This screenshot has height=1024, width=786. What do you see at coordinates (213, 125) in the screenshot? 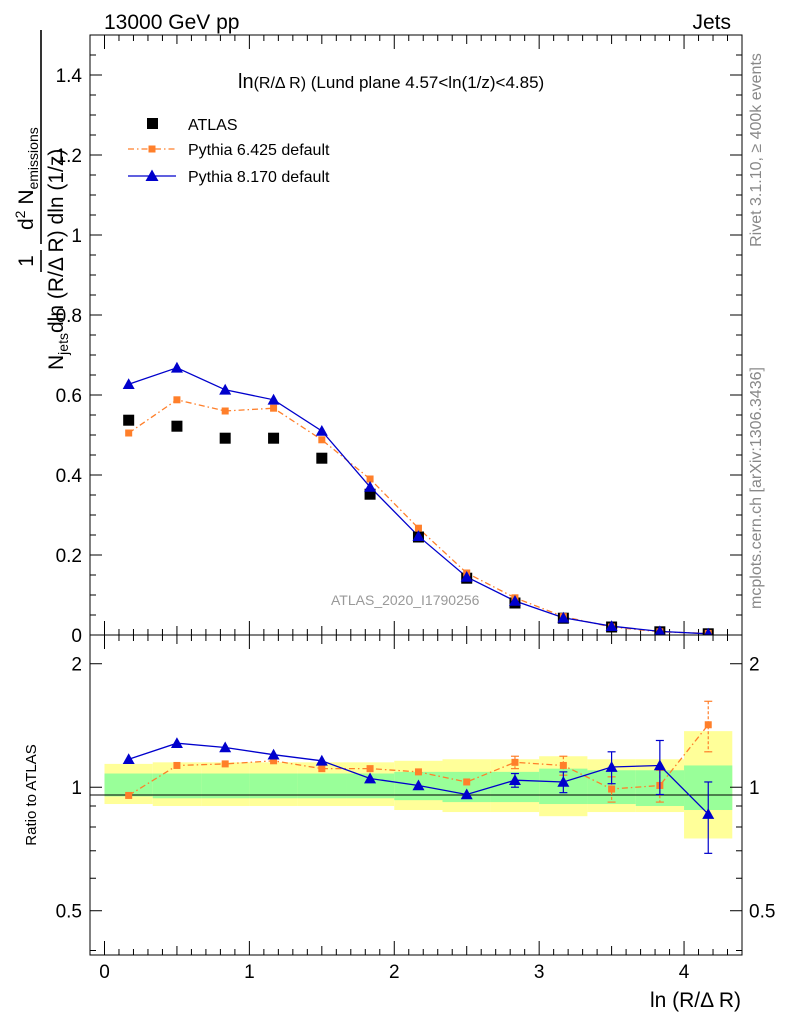
I see `legend-atlas-label: ATLAS` at bounding box center [213, 125].